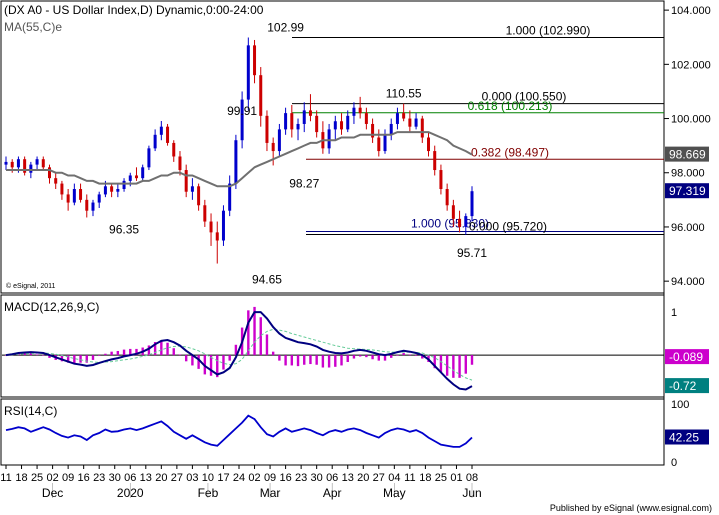 The image size is (719, 515). What do you see at coordinates (21, 478) in the screenshot?
I see `x-axis-day-label: 18` at bounding box center [21, 478].